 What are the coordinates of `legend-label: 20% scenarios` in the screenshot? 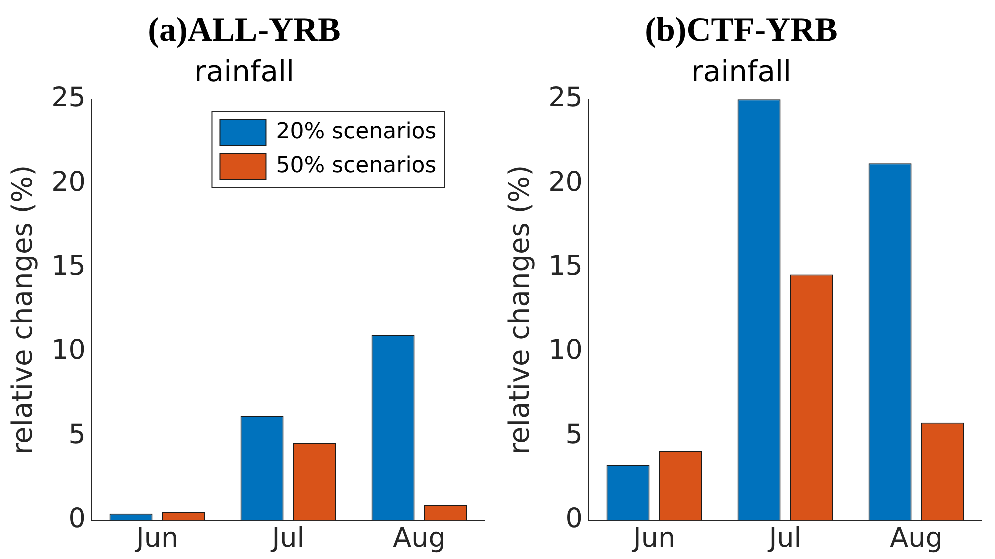 It's located at (356, 131).